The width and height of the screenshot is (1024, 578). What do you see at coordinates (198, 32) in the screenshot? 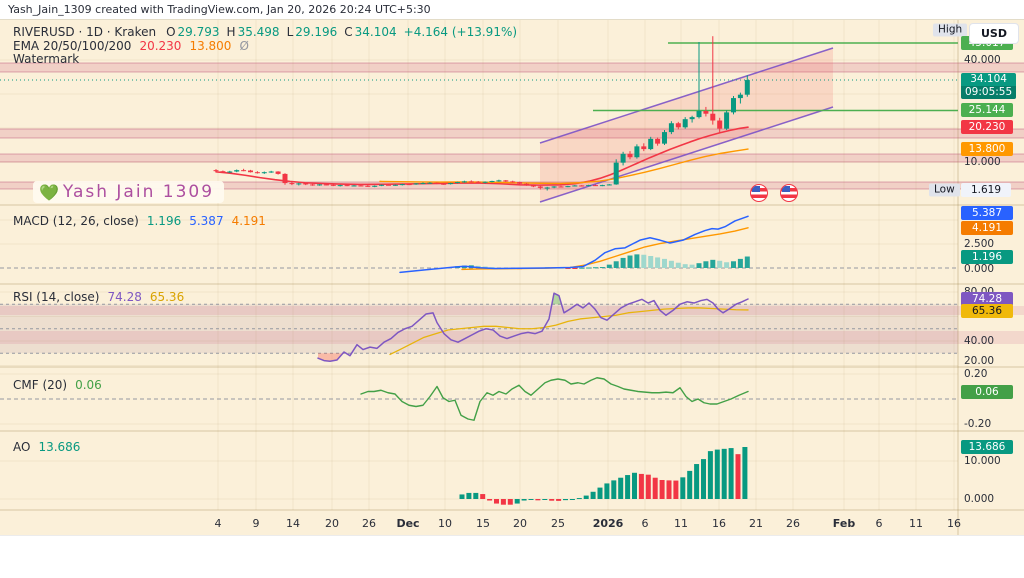
I see `legend-value: 29.793` at bounding box center [198, 32].